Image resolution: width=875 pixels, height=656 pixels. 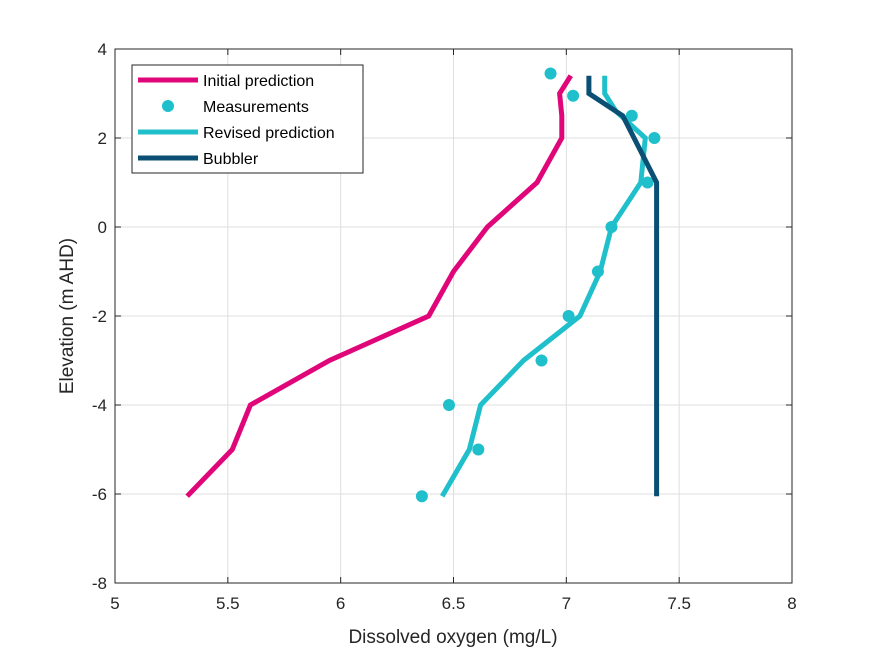 I want to click on y-tick-label: -2, so click(x=99, y=316).